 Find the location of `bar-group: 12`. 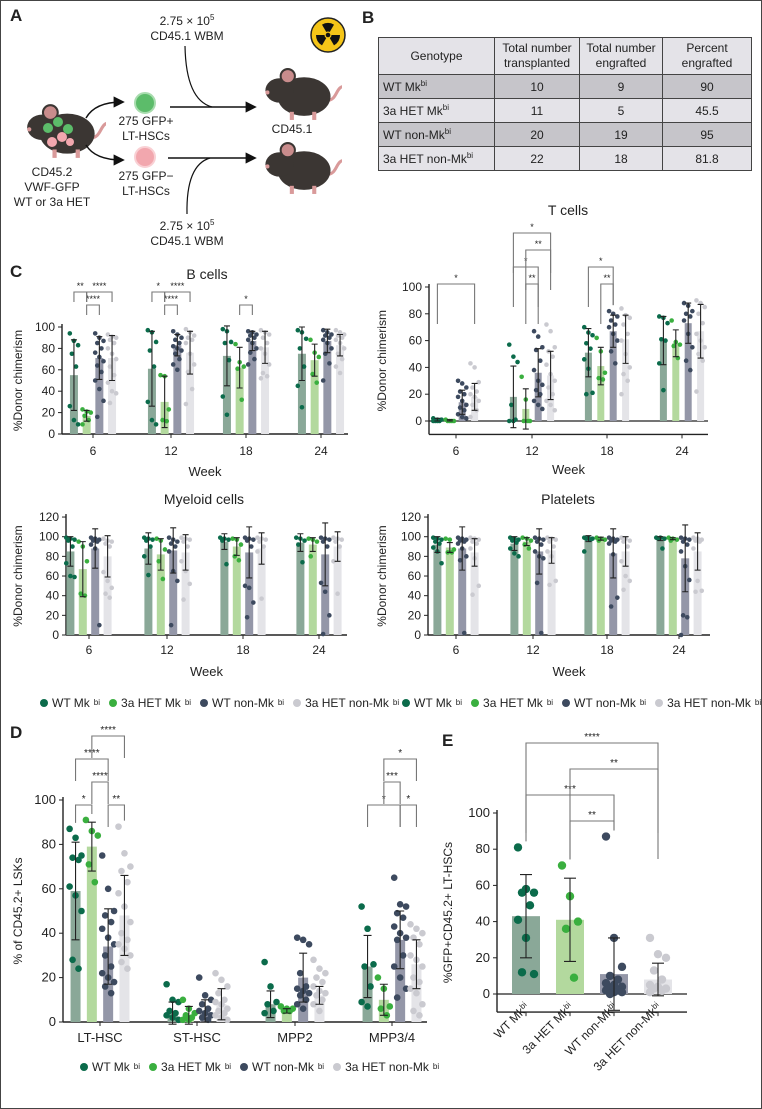

bar-group: 12 is located at coordinates (167, 592).